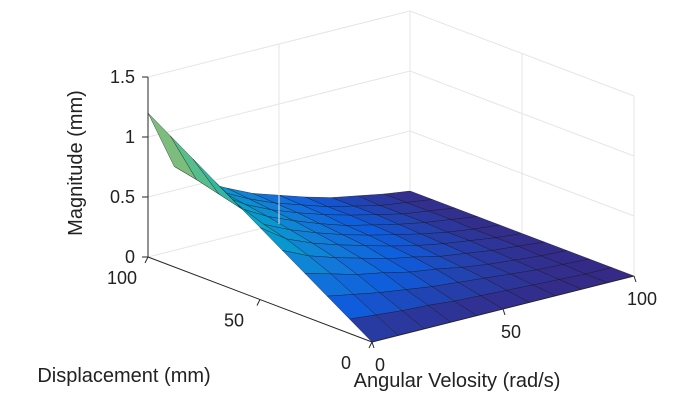 Image resolution: width=695 pixels, height=417 pixels. I want to click on y-tick-label: 100, so click(122, 278).